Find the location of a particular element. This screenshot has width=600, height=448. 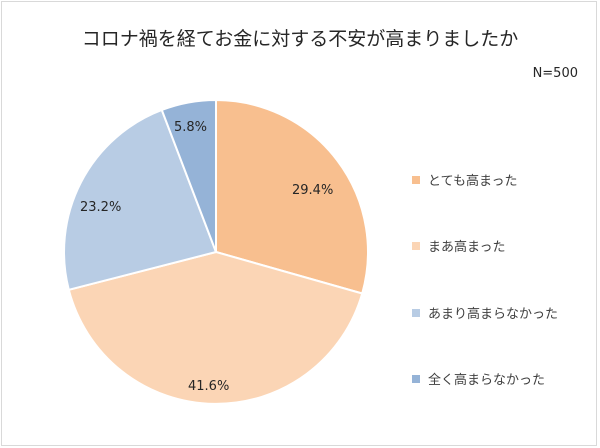

legend-item-maa: まあ高まった is located at coordinates (458, 245).